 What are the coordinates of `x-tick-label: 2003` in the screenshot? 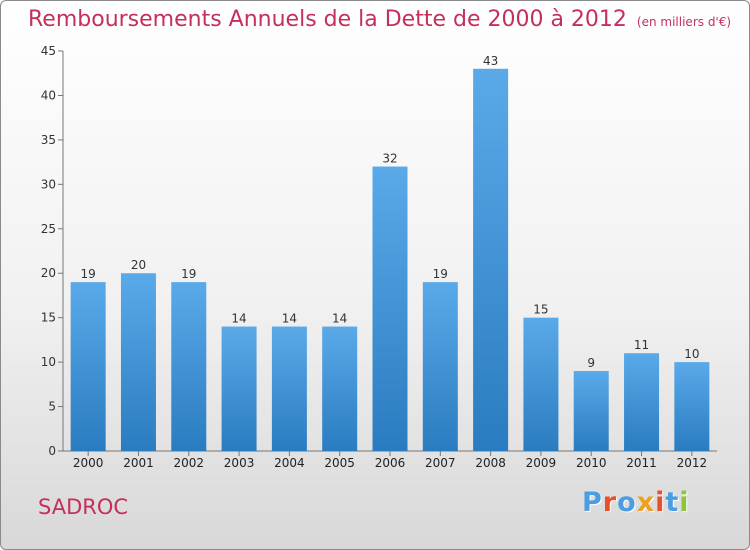 It's located at (239, 463).